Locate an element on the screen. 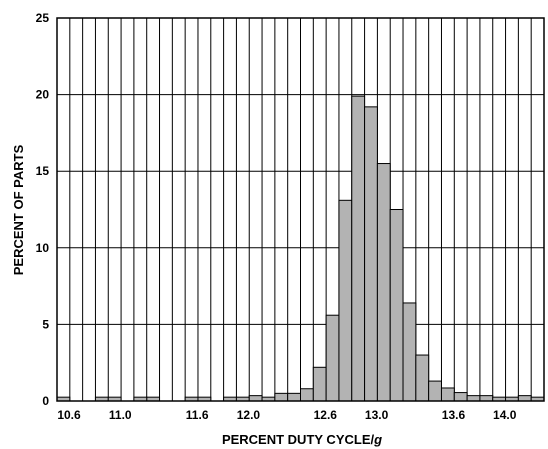  x-tick-label: 13.0 is located at coordinates (377, 415).